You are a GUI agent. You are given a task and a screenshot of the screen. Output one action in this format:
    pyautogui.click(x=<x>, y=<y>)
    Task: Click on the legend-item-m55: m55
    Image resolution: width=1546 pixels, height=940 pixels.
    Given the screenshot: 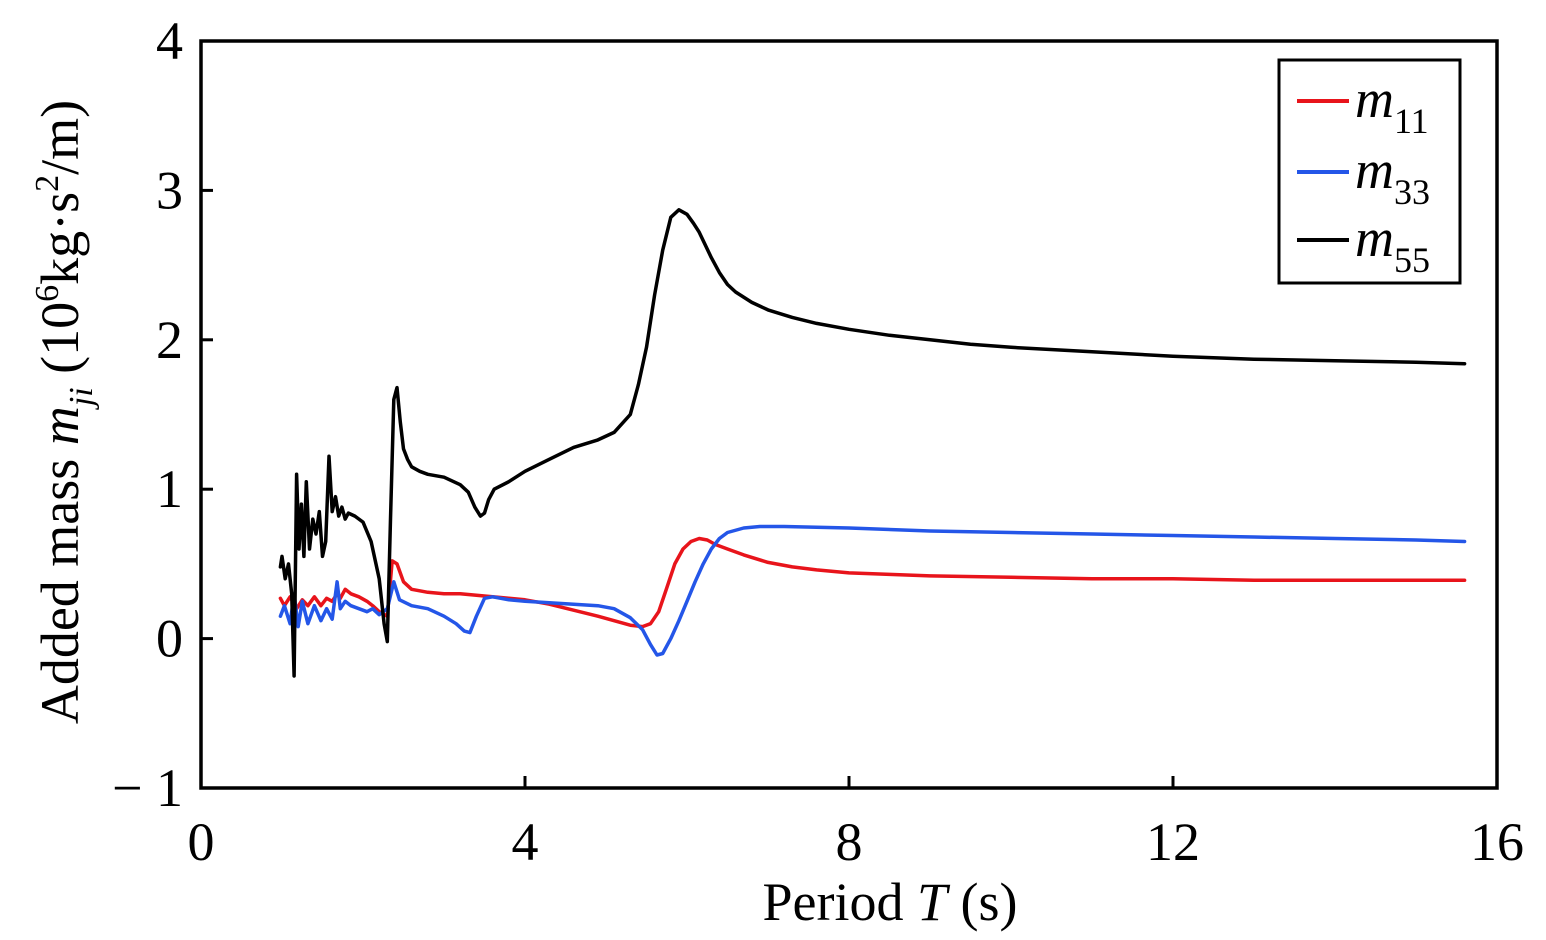 What is the action you would take?
    pyautogui.click(x=1363, y=244)
    